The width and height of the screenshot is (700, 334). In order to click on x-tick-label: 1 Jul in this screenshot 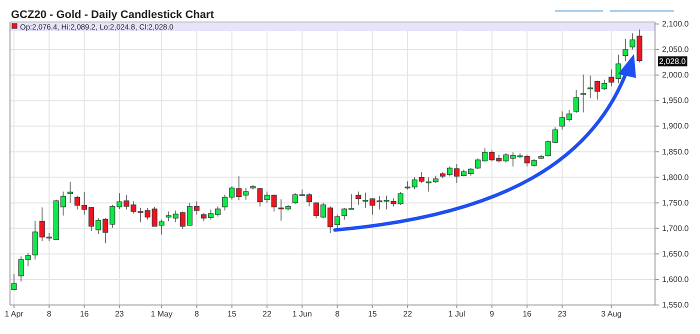, I will do `click(457, 314)`.